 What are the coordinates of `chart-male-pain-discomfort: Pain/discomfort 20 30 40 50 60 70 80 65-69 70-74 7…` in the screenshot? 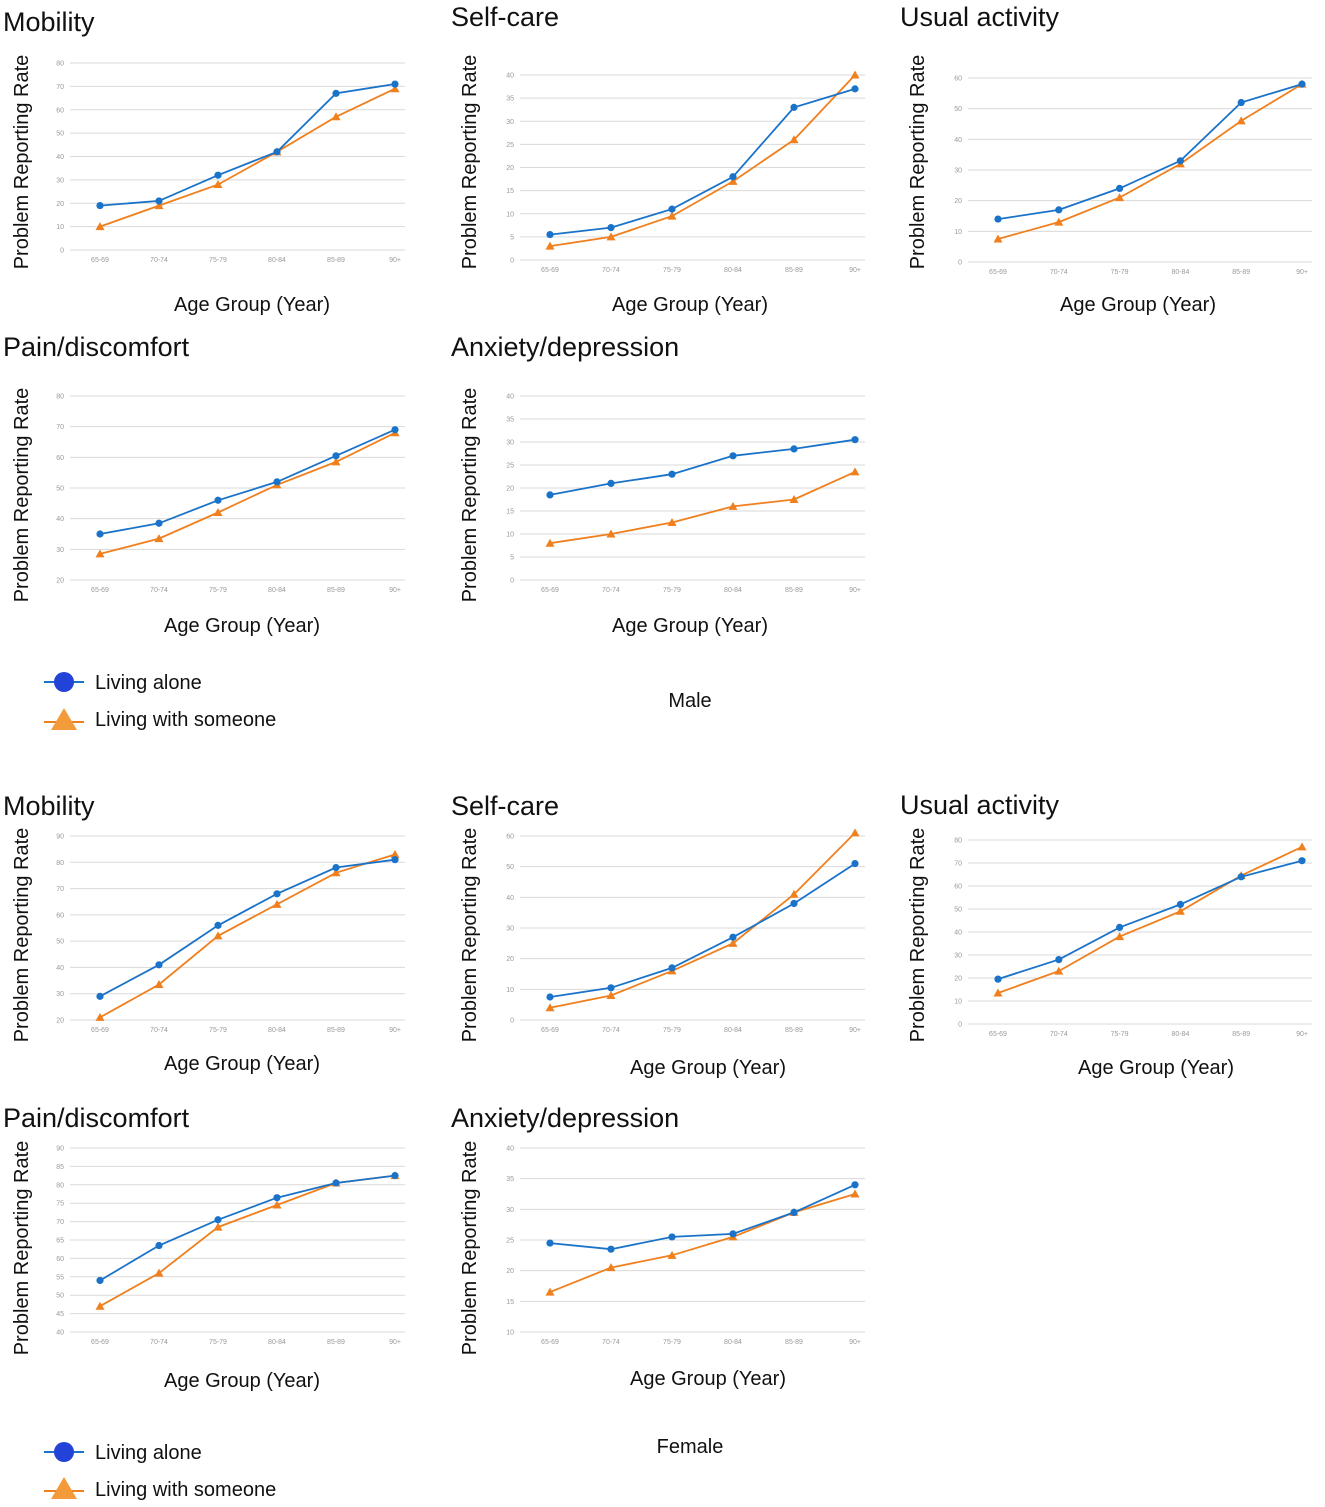 It's located at (204, 484).